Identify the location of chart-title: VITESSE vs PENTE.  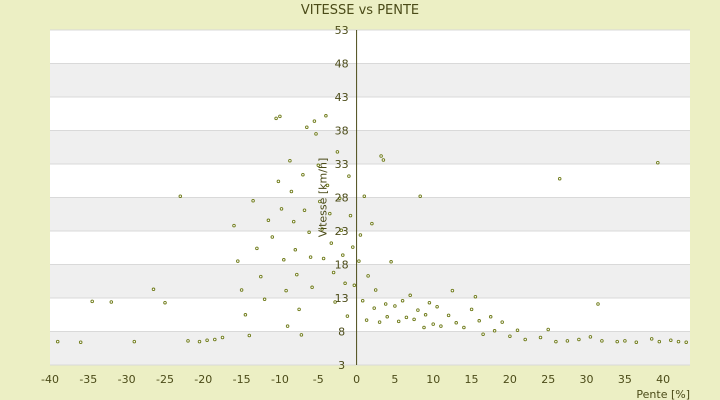
(360, 10).